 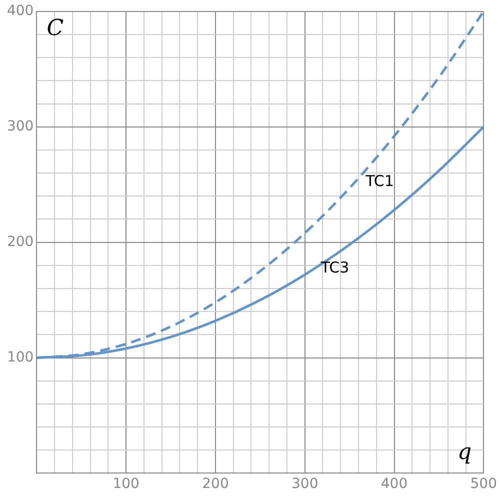 What do you see at coordinates (335, 267) in the screenshot?
I see `series-label: TC3` at bounding box center [335, 267].